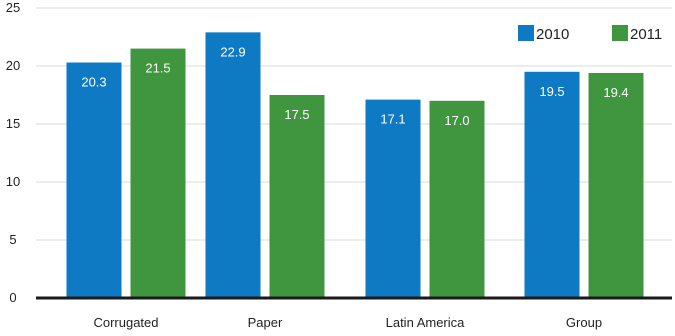 This screenshot has height=336, width=675. Describe the element at coordinates (233, 165) in the screenshot. I see `bar-2010-paper` at that location.